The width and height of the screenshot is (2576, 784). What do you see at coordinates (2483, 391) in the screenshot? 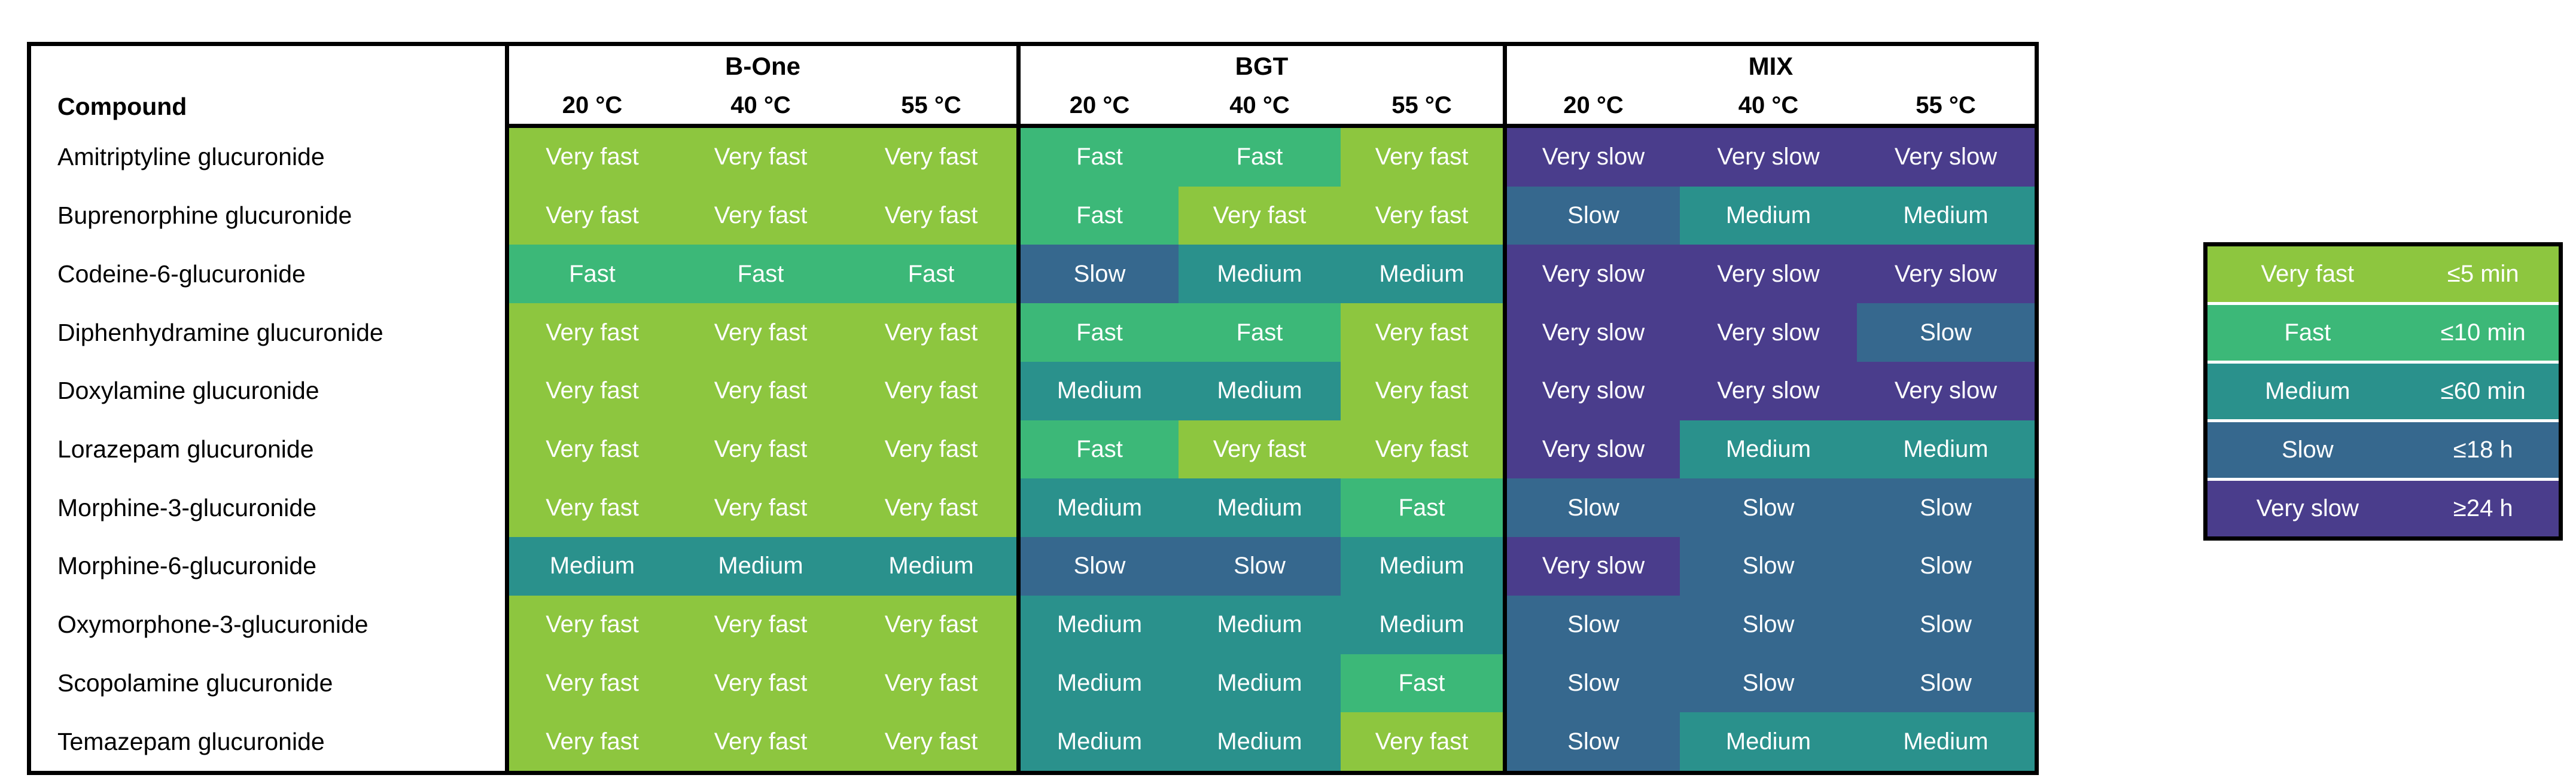
I see `legend-value: ≤60 min` at bounding box center [2483, 391].